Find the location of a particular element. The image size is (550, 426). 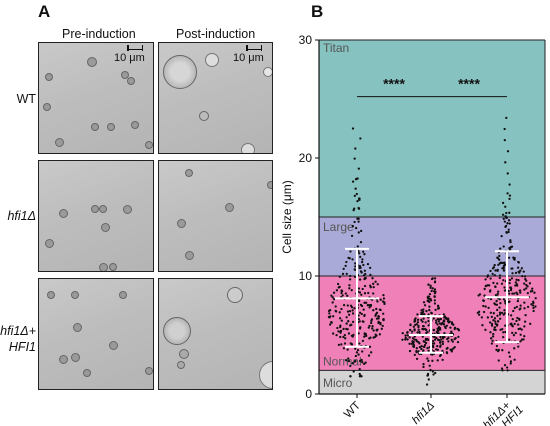

y-tick-label: 0 is located at coordinates (308, 394).